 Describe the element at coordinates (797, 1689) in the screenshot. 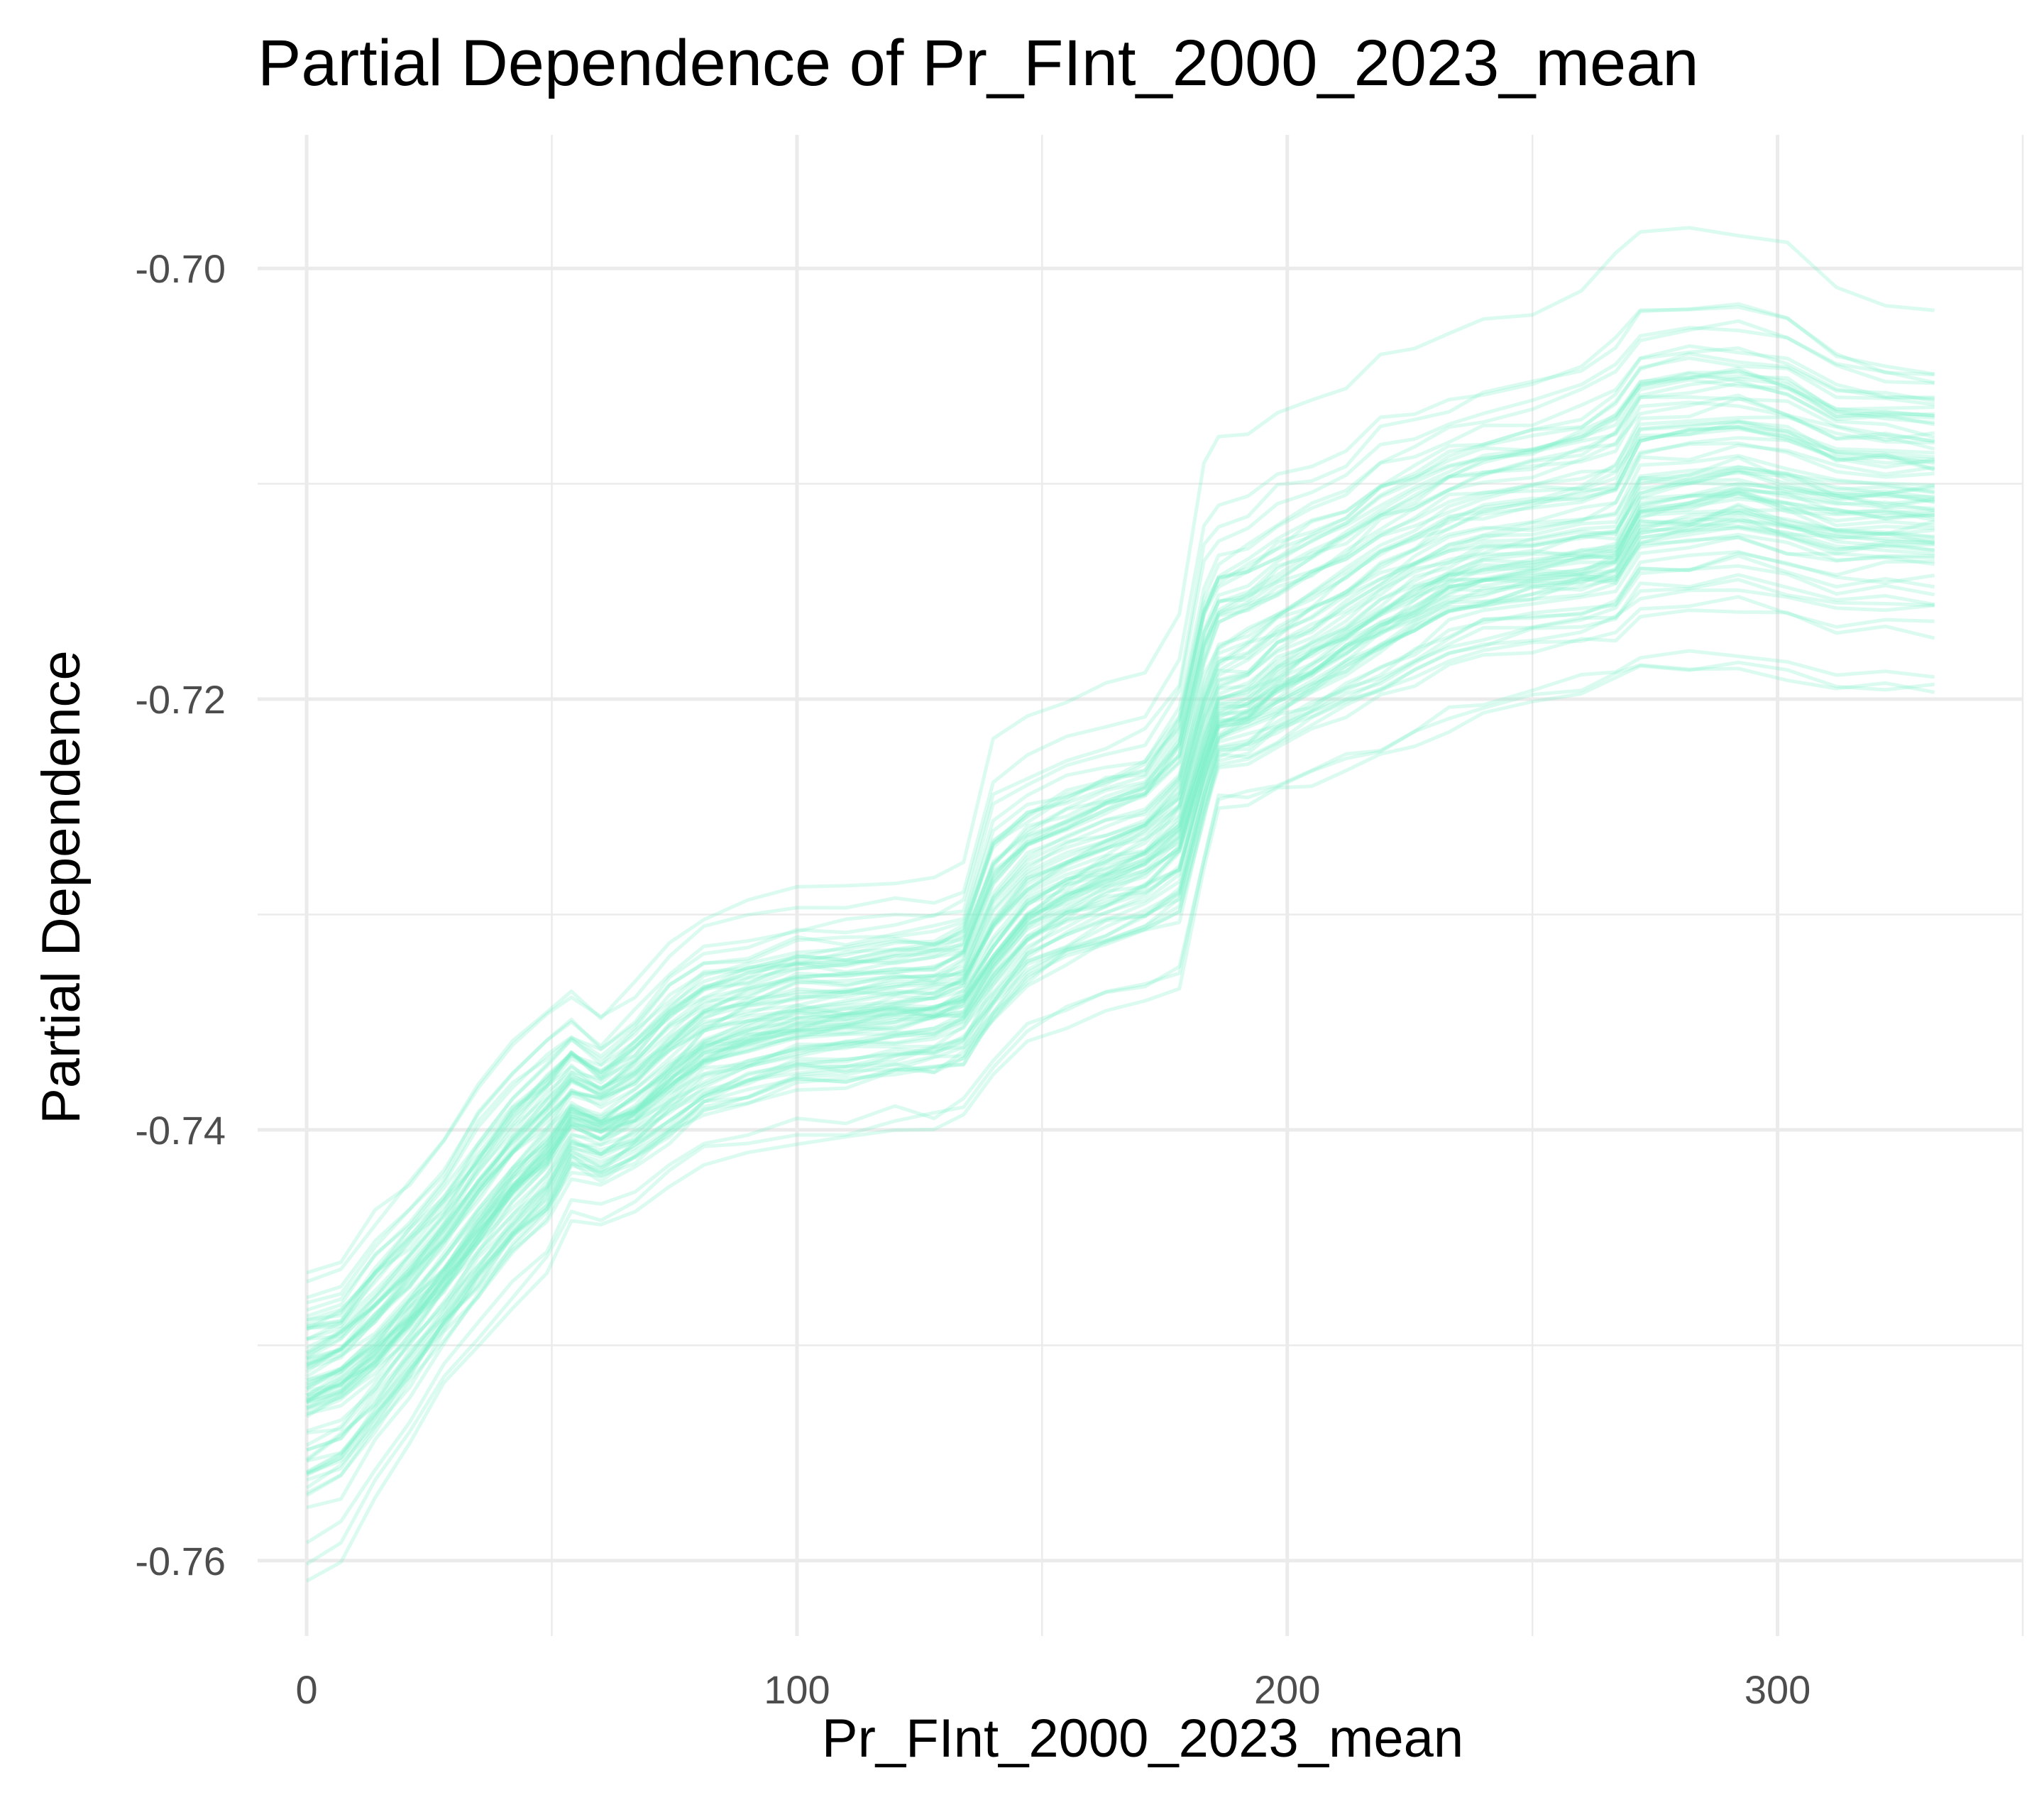

I see `x-tick-label: 100` at that location.